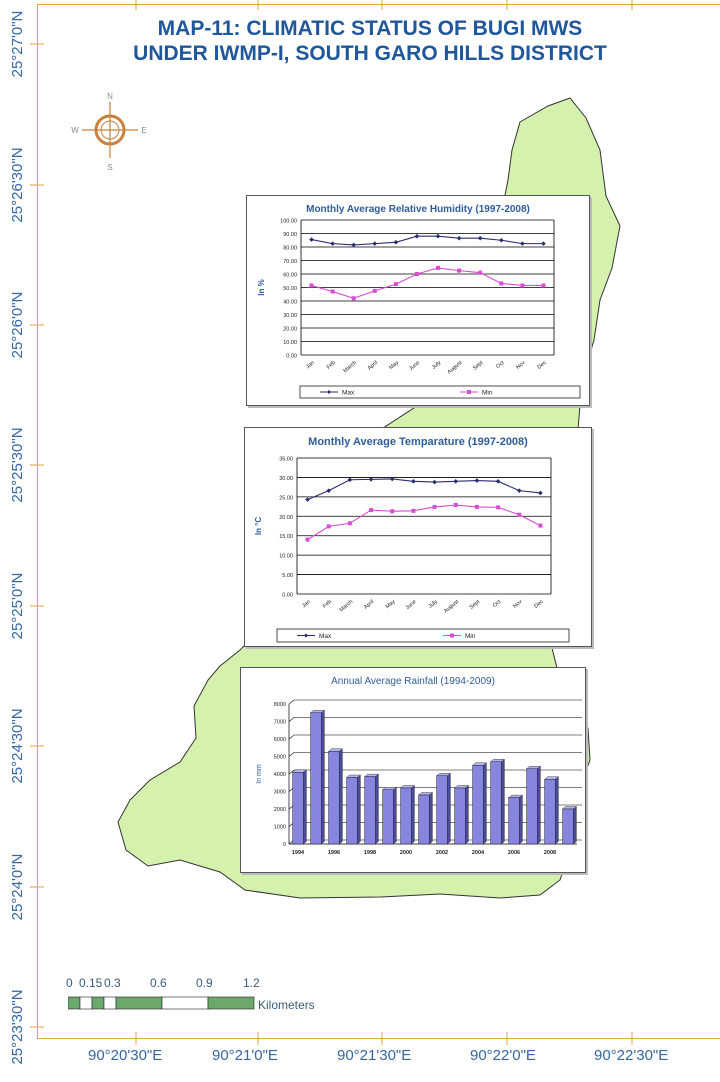  What do you see at coordinates (298, 853) in the screenshot?
I see `rainfall-xtick-label: 1994` at bounding box center [298, 853].